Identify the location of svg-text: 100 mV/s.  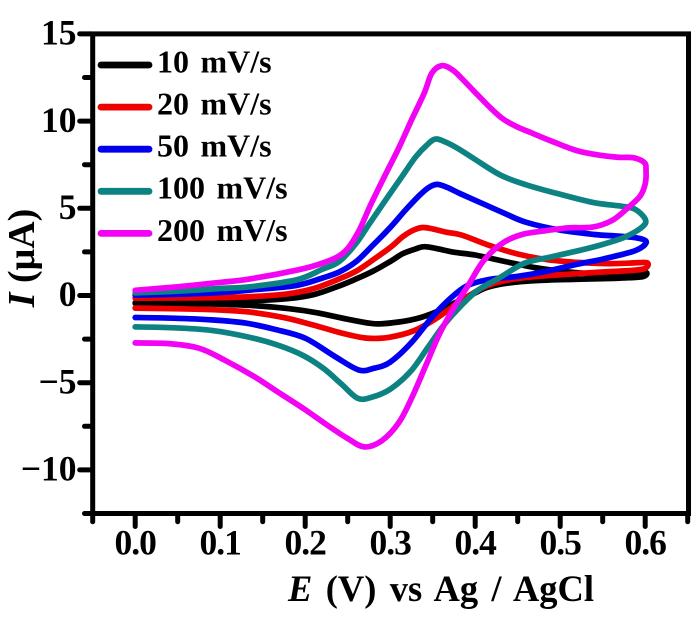
(222, 188).